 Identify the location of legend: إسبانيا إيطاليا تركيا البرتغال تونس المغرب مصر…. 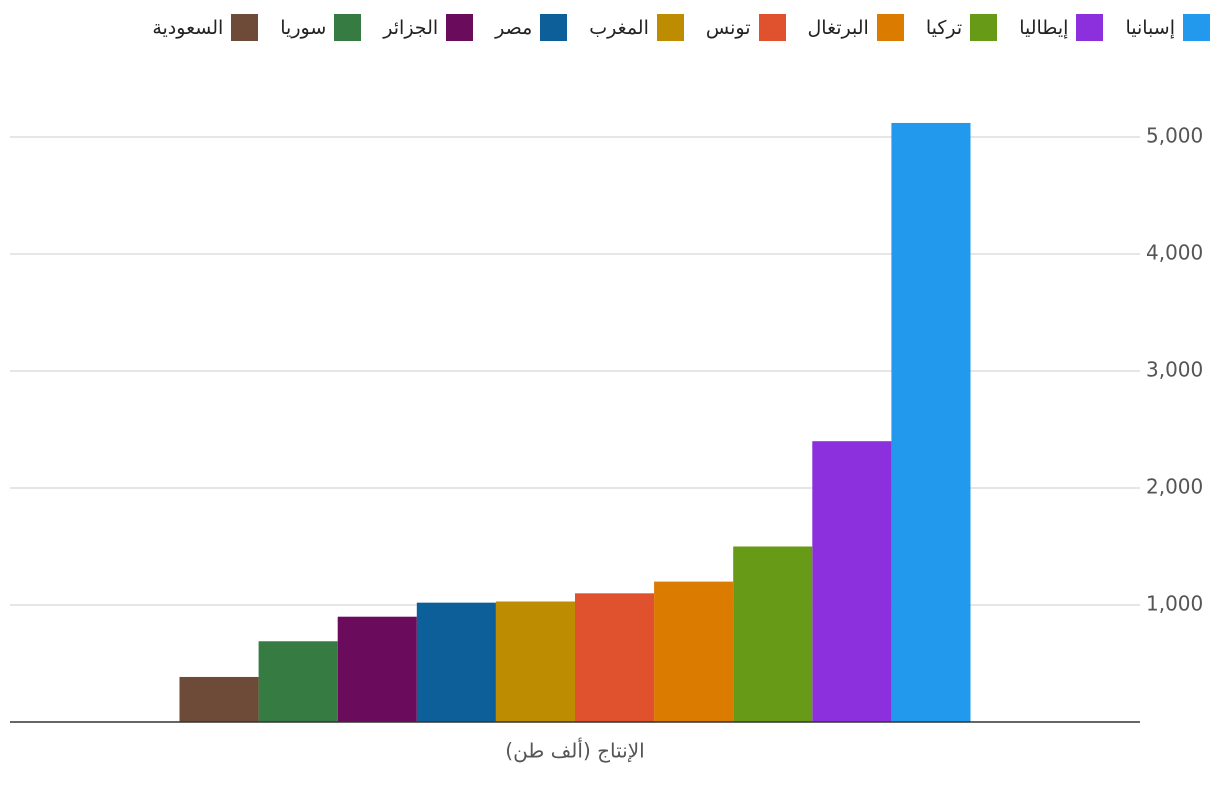
(681, 27).